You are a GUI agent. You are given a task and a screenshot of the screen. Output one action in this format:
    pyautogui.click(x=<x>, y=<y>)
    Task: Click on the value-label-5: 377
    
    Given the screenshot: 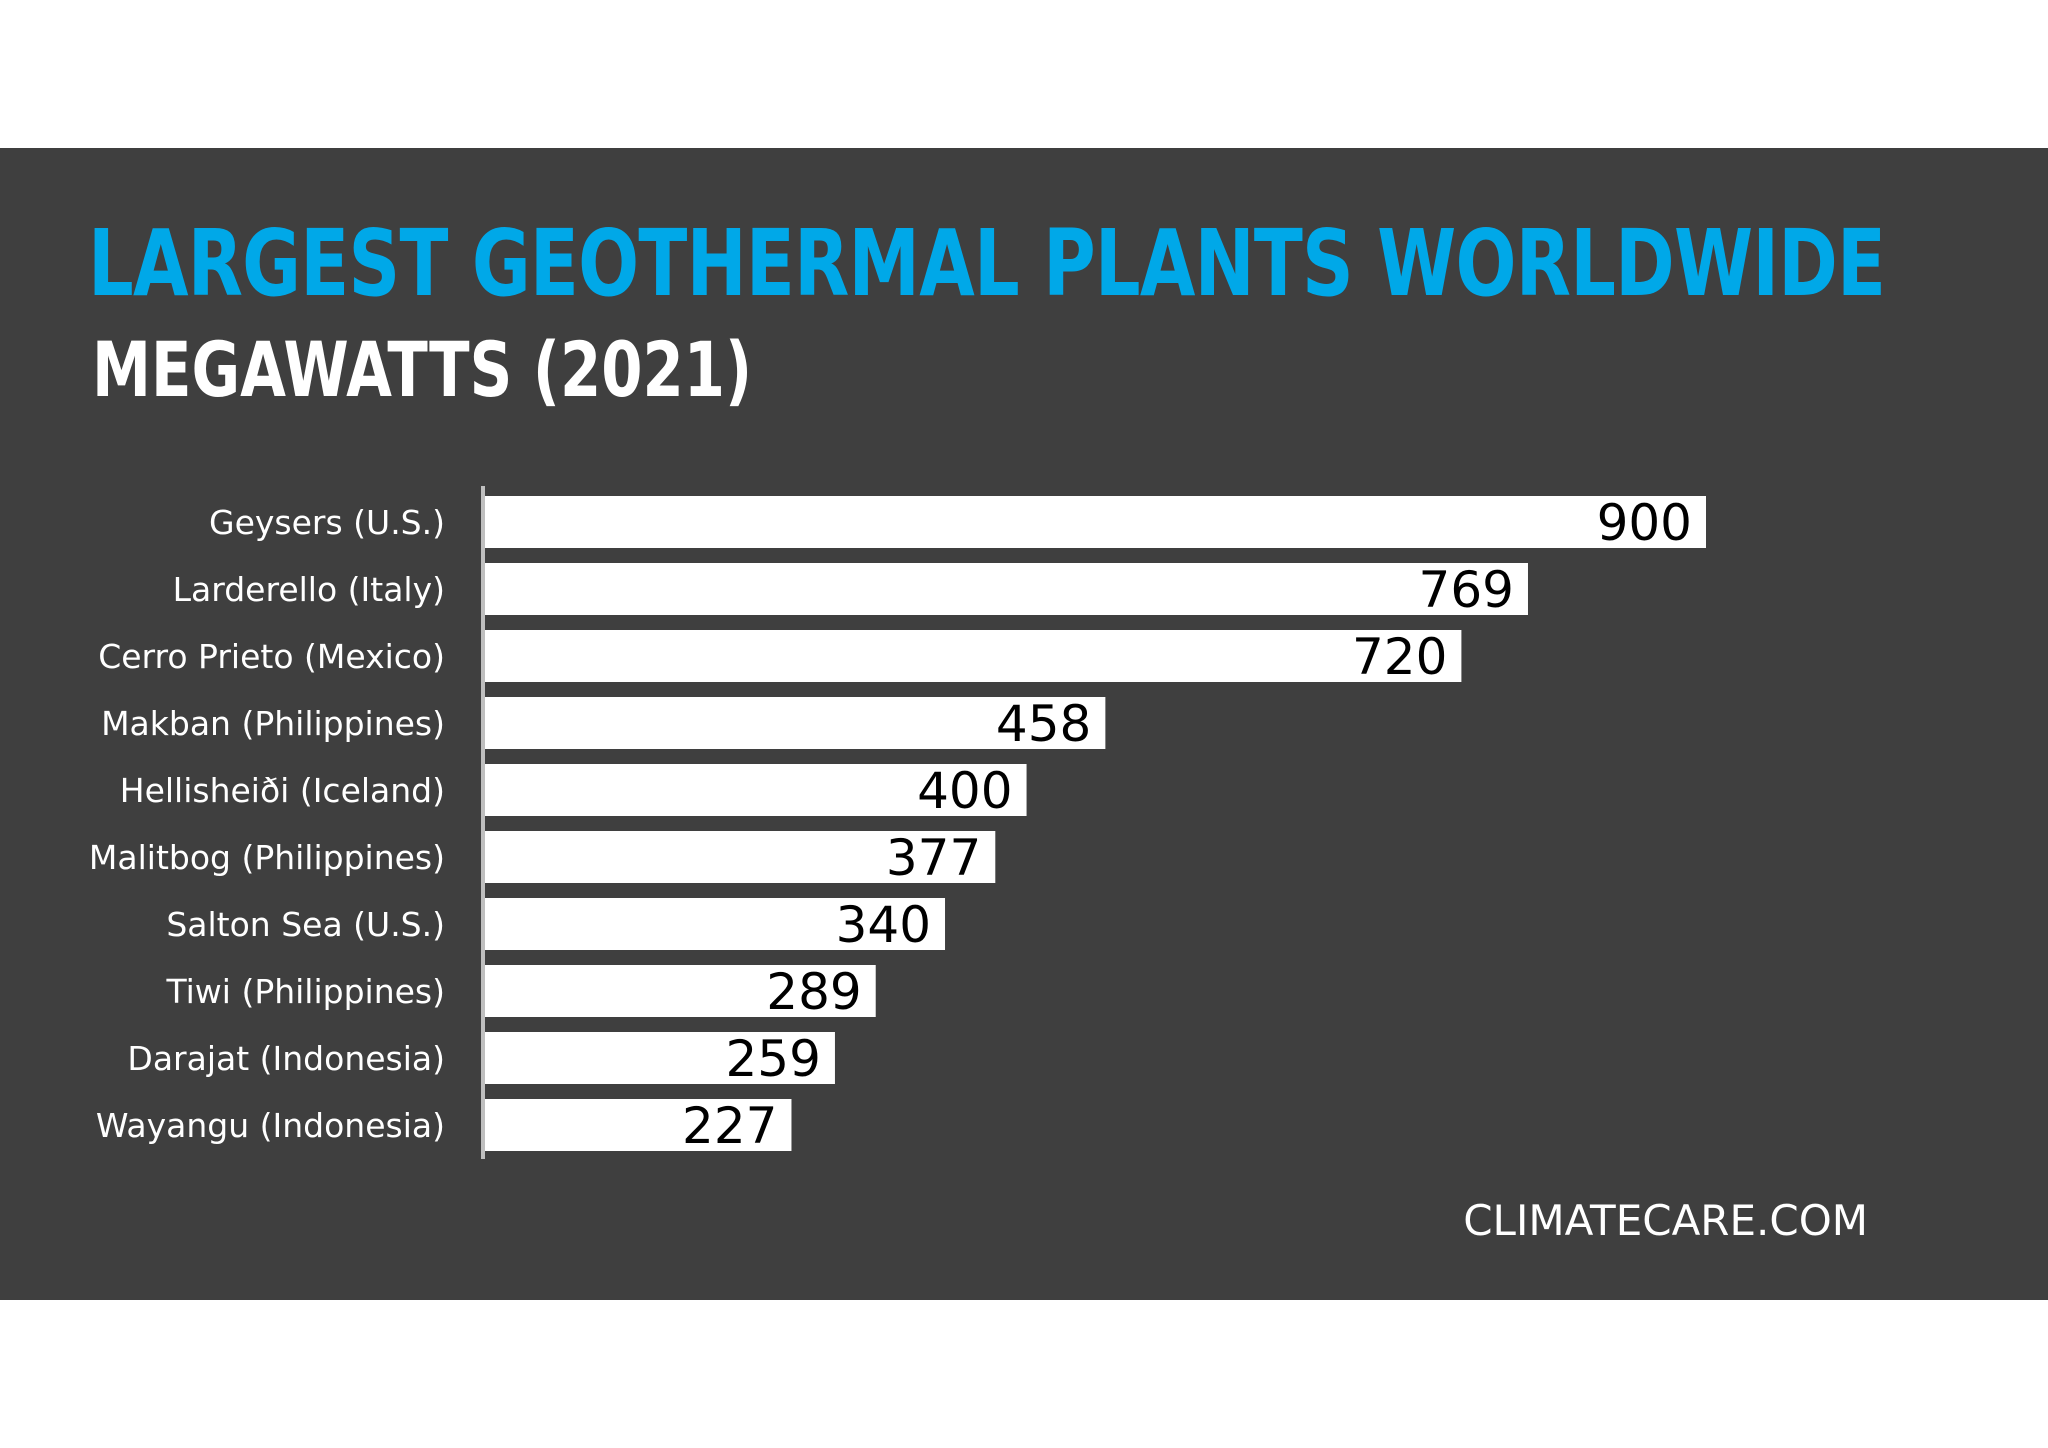 What is the action you would take?
    pyautogui.click(x=933, y=858)
    